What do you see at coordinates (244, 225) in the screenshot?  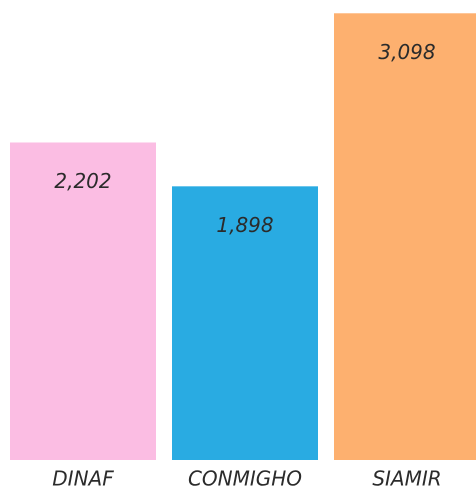 I see `value-label: 1,898` at bounding box center [244, 225].